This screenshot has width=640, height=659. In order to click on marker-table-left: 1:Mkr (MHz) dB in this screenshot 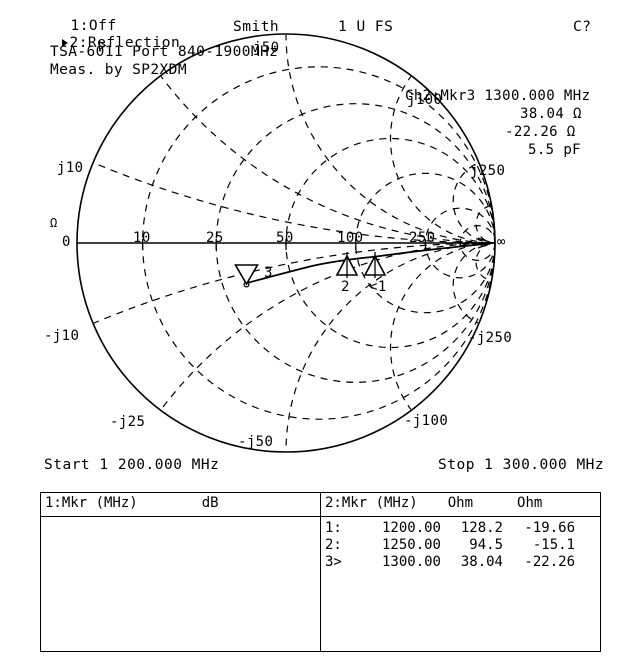, I will do `click(180, 572)`.